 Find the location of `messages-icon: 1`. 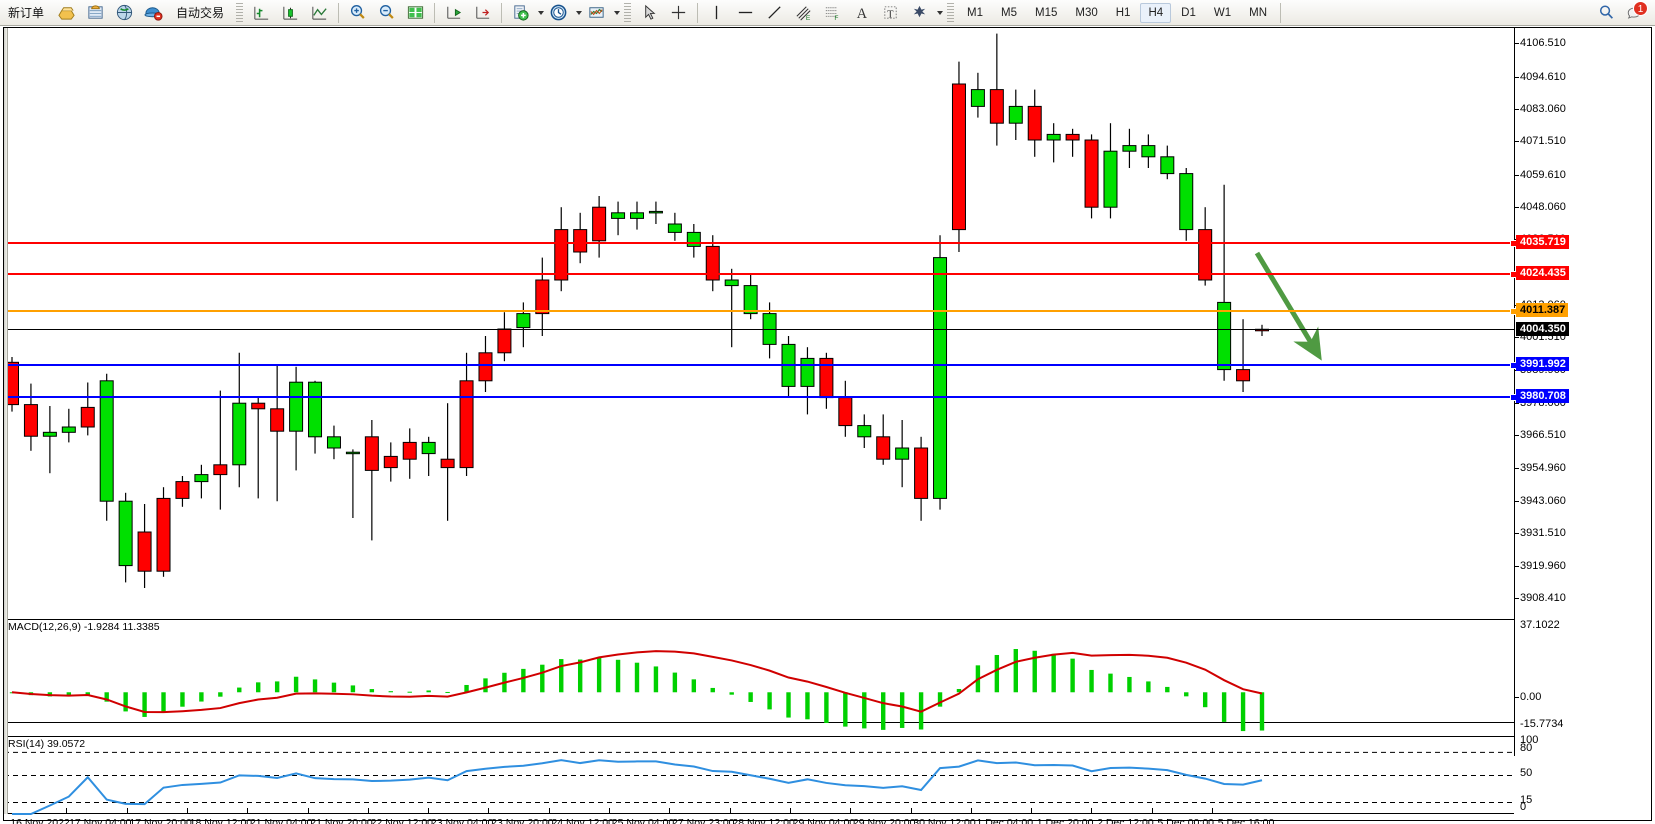

messages-icon: 1 is located at coordinates (1635, 12).